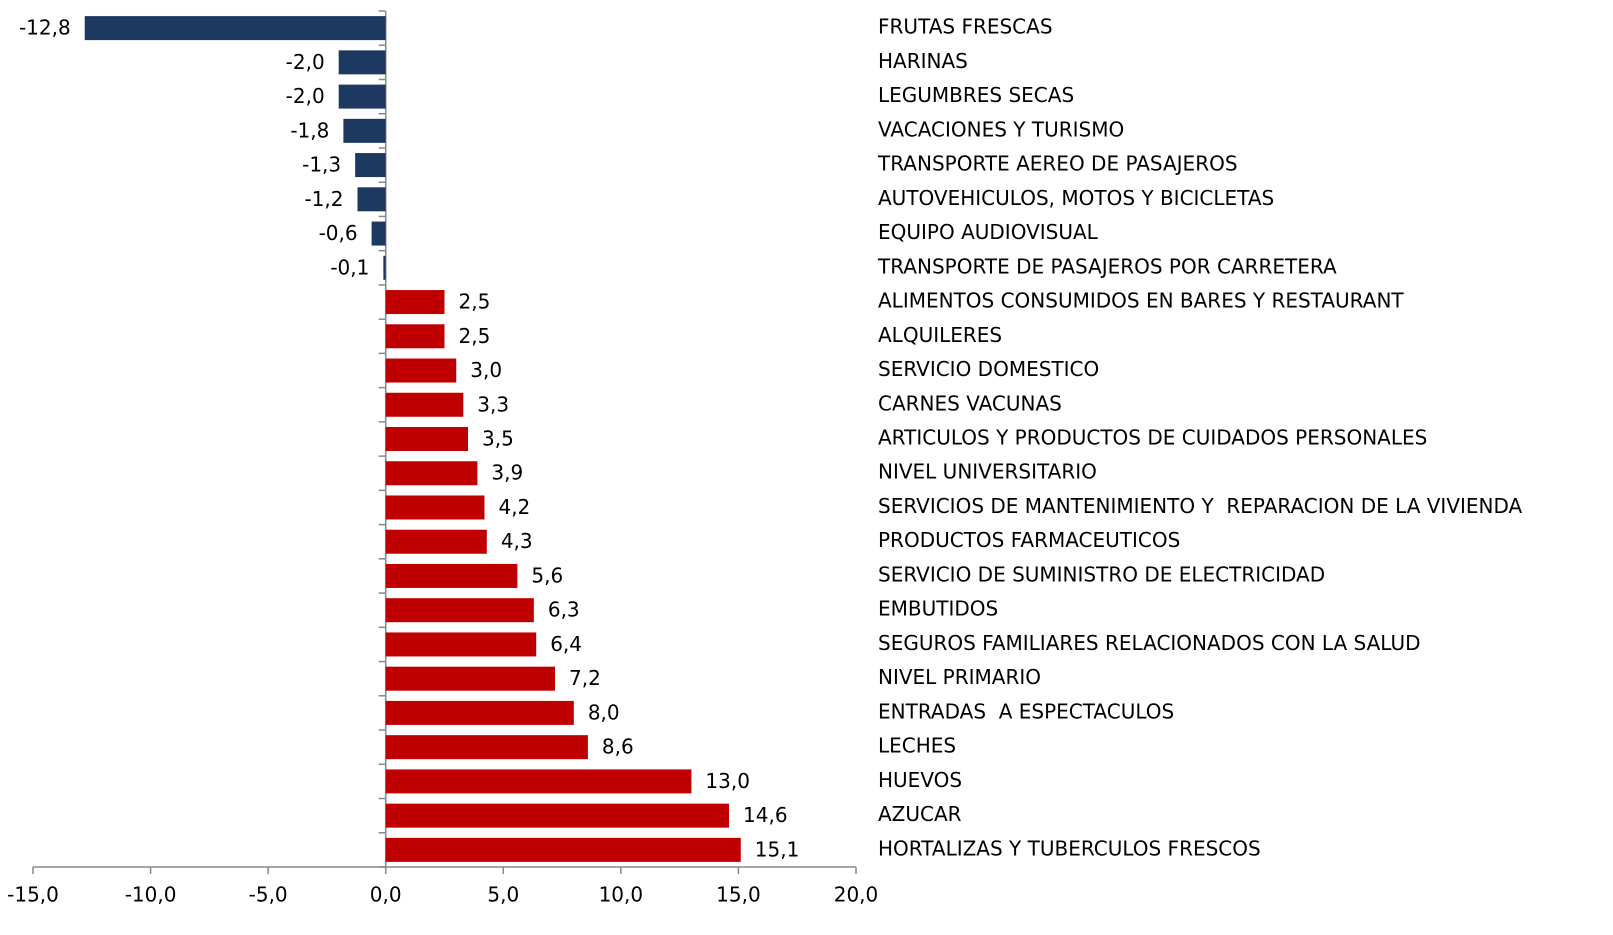 The height and width of the screenshot is (935, 1613). I want to click on category-label: SERVICIO DOMESTICO, so click(988, 369).